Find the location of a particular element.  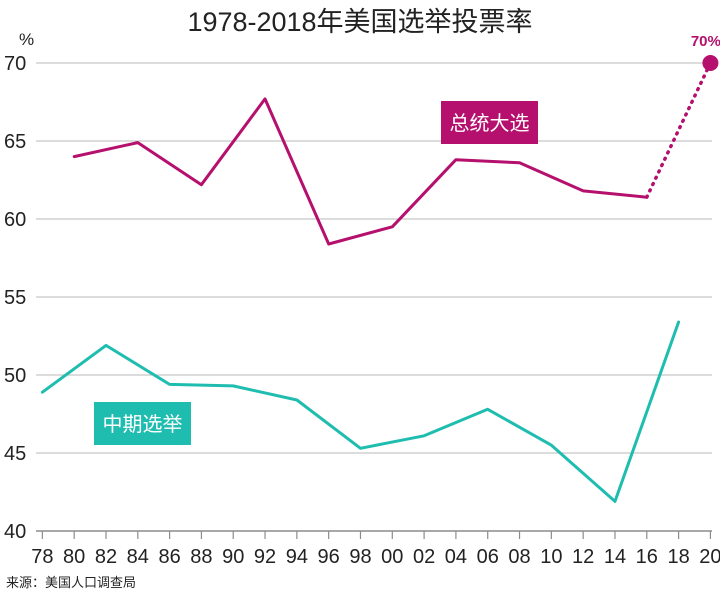

x-tick-label-2012: 12 is located at coordinates (583, 557).